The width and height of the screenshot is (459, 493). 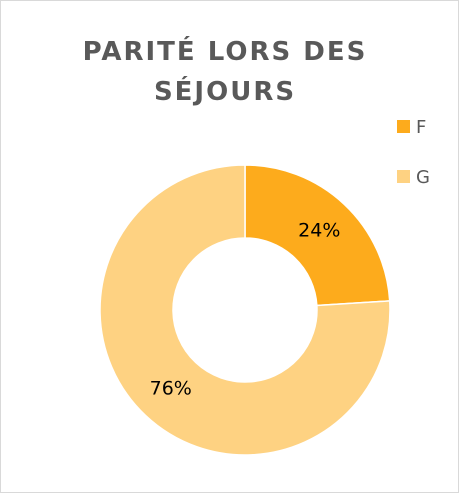 What do you see at coordinates (225, 72) in the screenshot?
I see `chart-title: PARITÉ LORS DES SÉJOURS` at bounding box center [225, 72].